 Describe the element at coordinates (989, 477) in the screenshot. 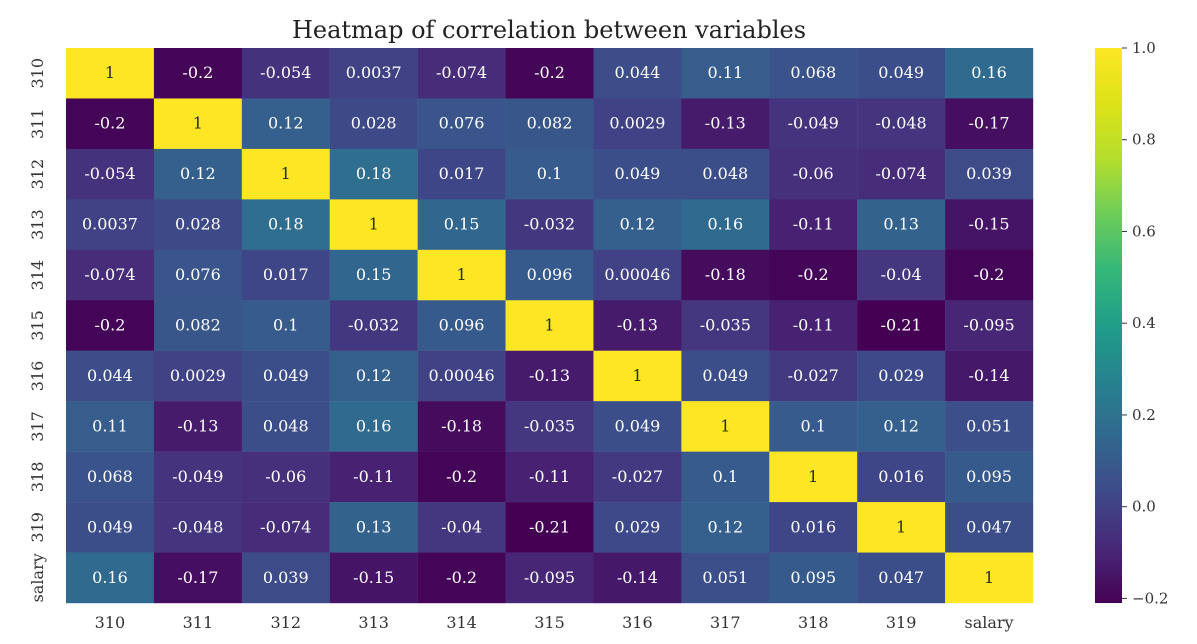

I see `heatmap-cell-318-salary` at that location.